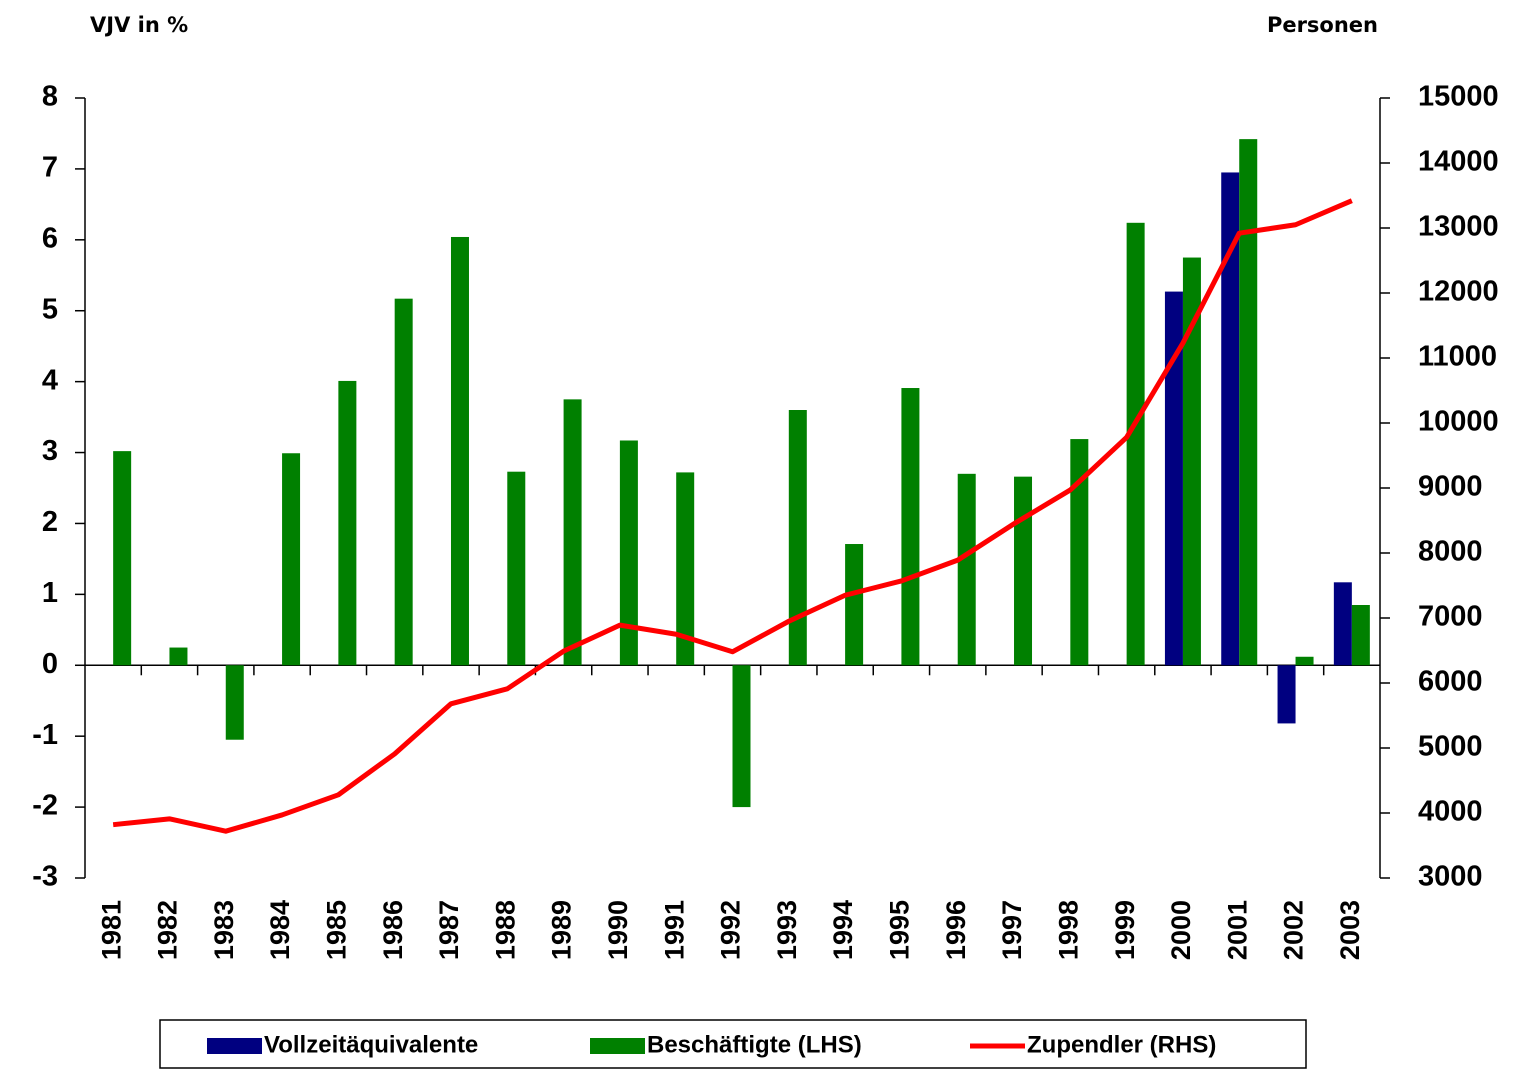  What do you see at coordinates (1450, 552) in the screenshot?
I see `y2-tick-label: 8000` at bounding box center [1450, 552].